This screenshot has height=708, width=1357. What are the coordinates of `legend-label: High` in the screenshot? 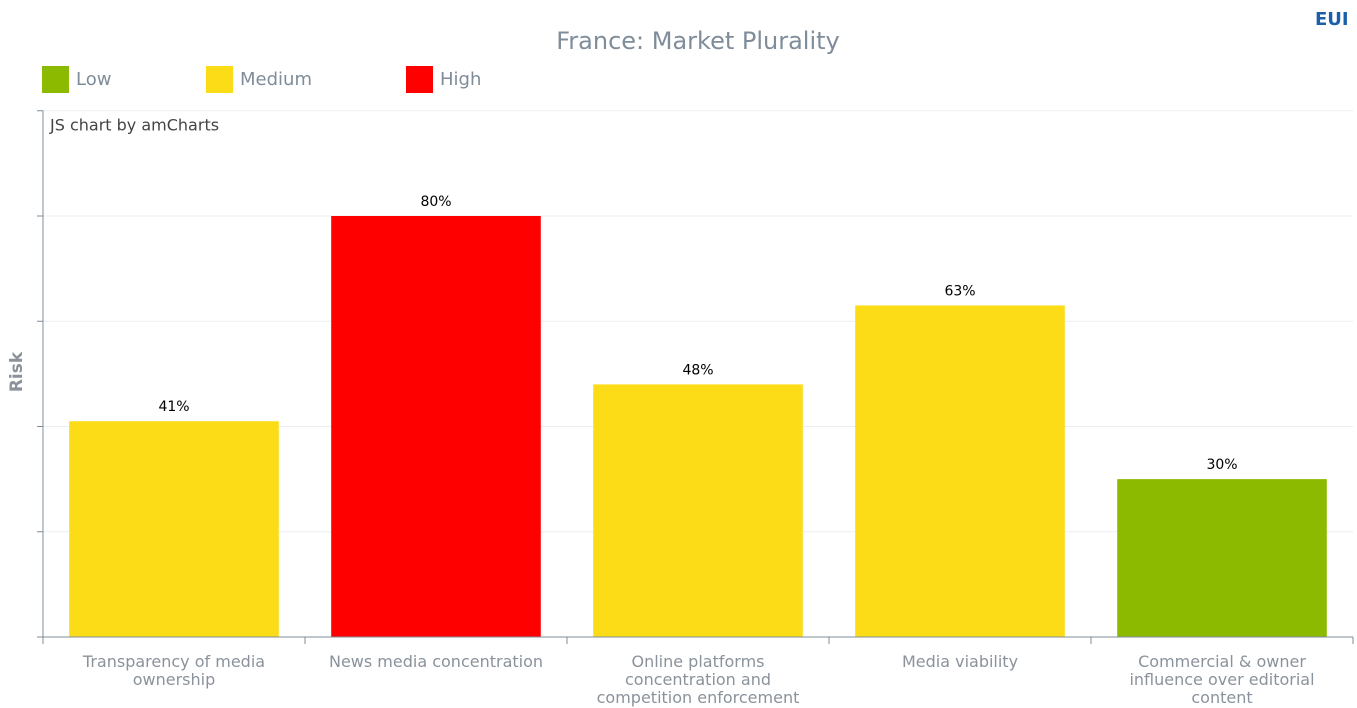 It's located at (460, 79).